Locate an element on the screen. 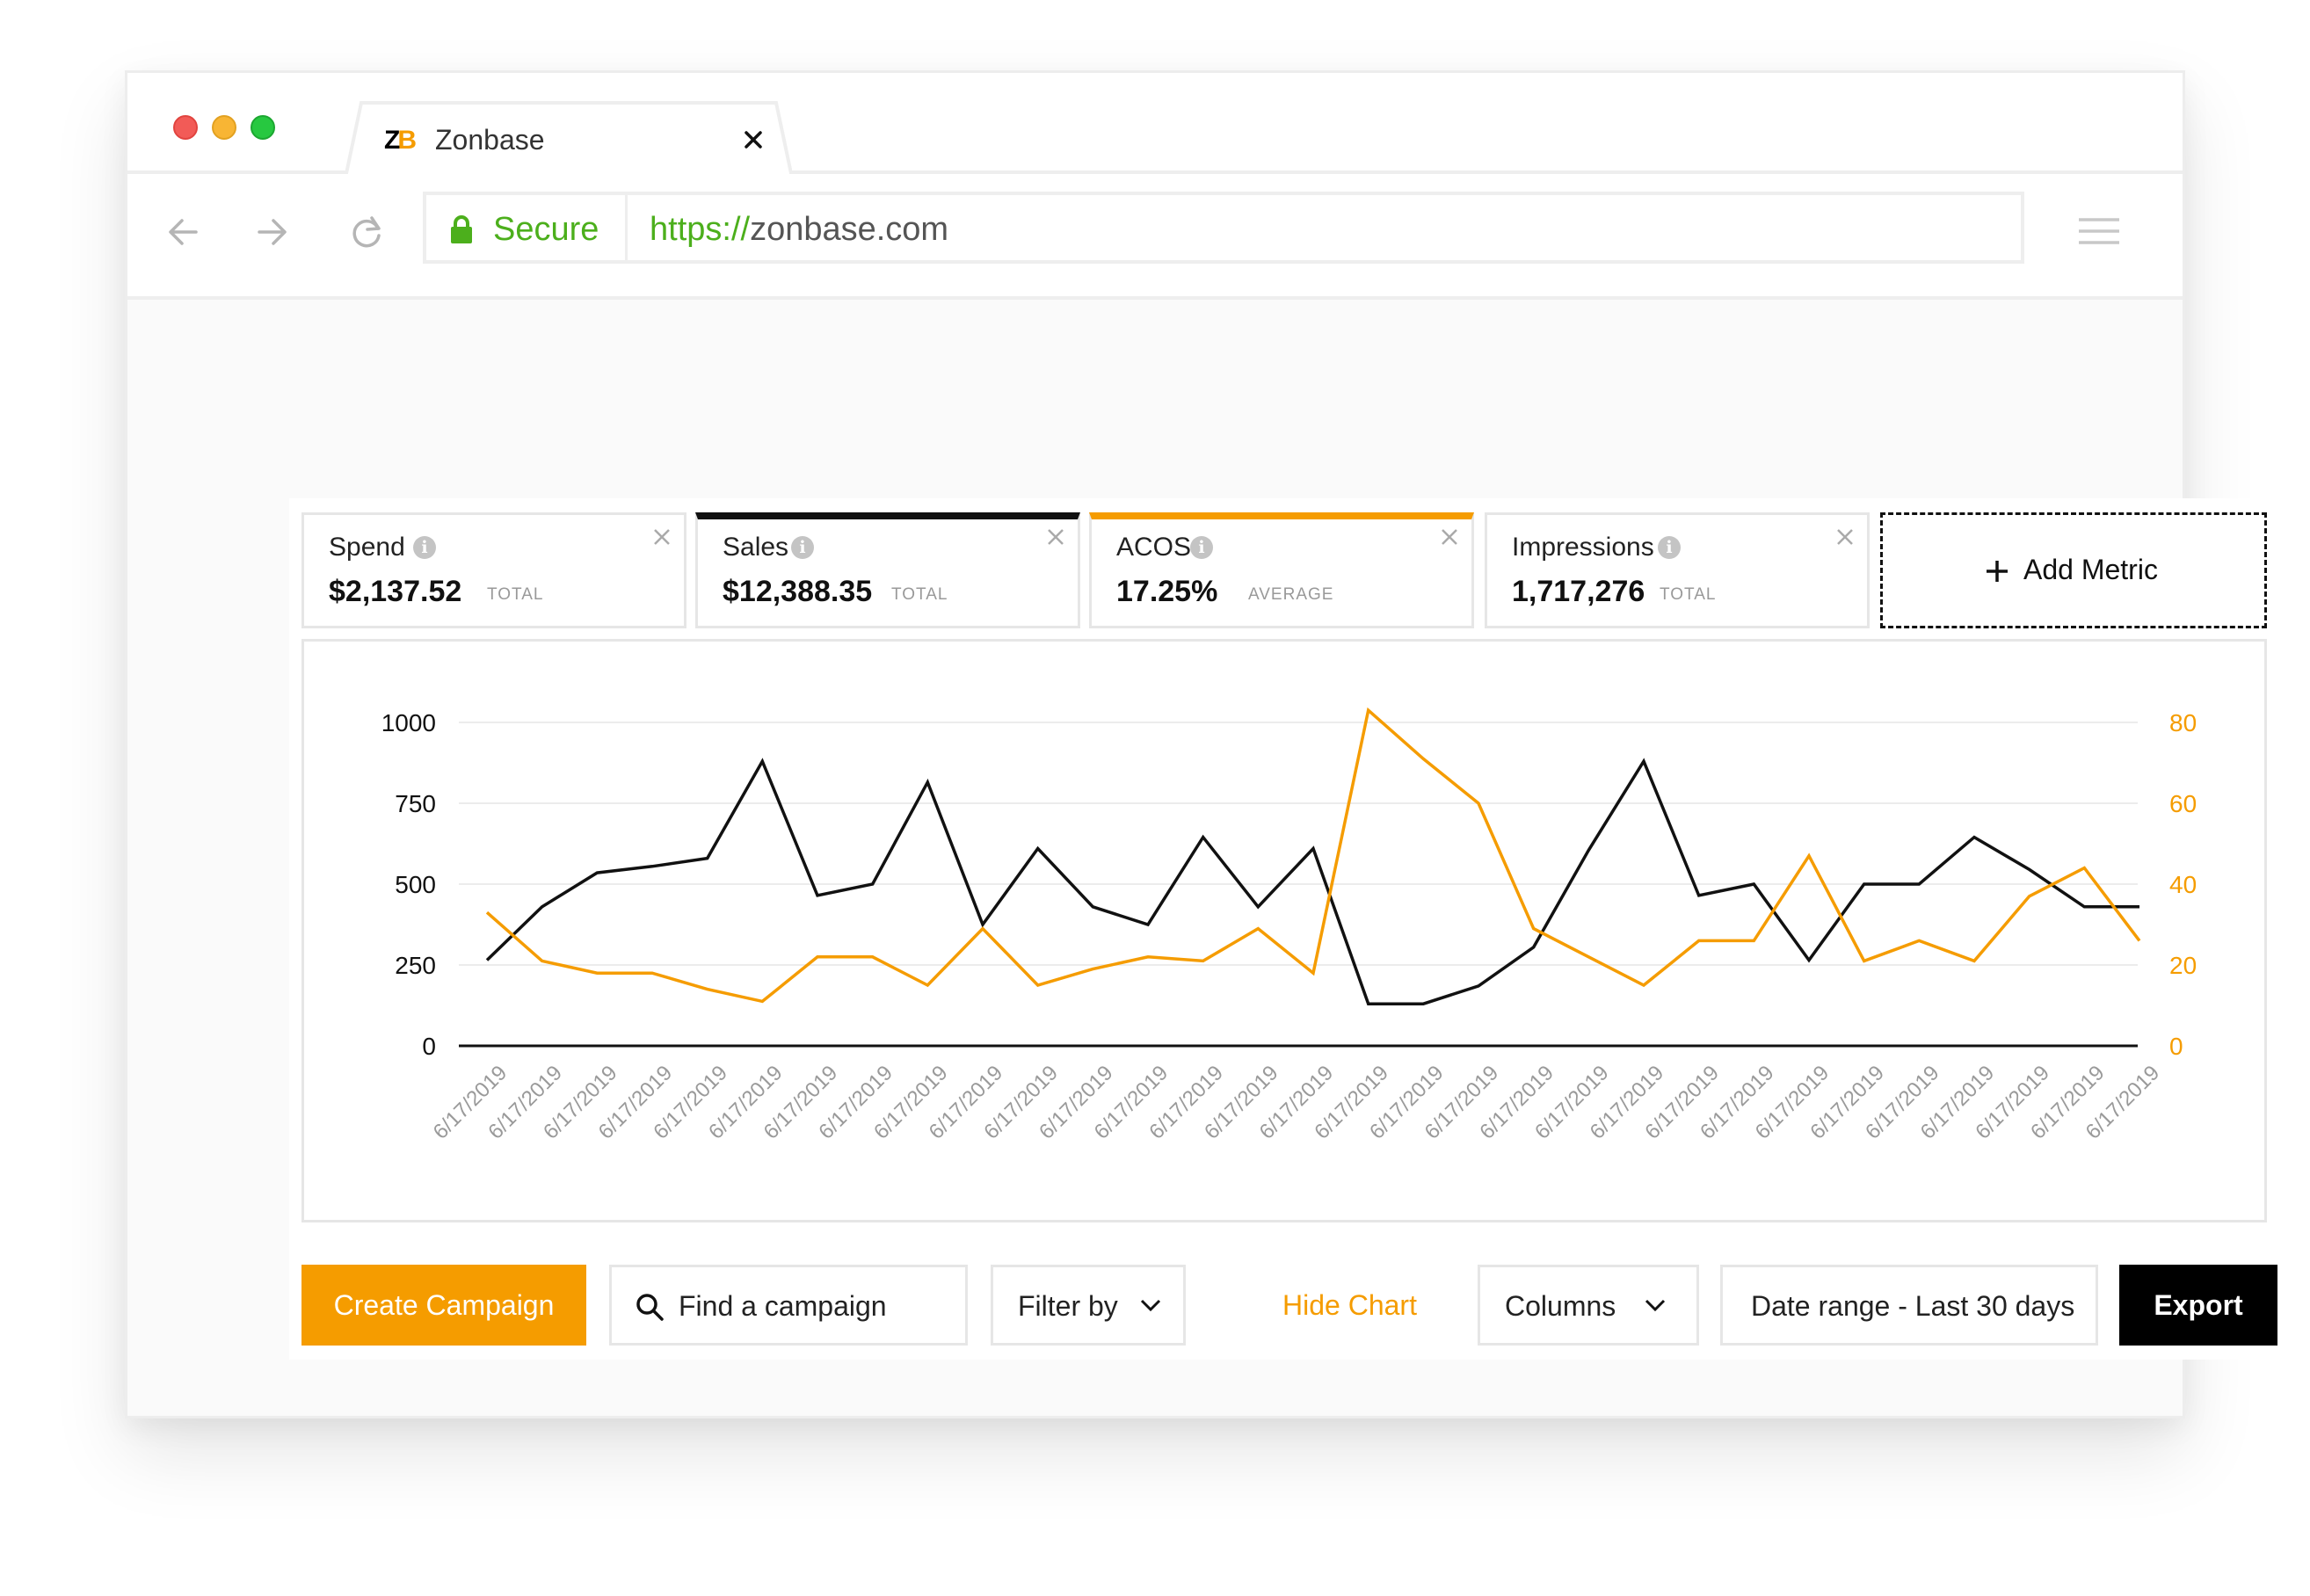  hide-chart-link: Hide Chart is located at coordinates (1349, 1305).